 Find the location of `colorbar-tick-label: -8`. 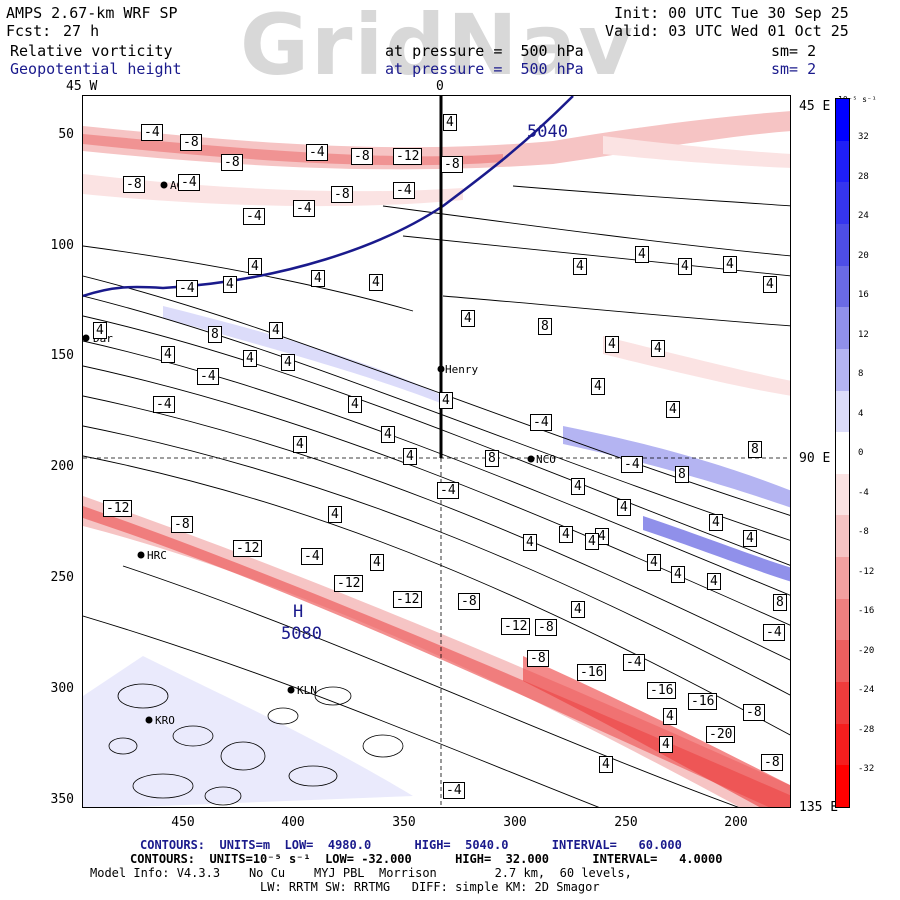

colorbar-tick-label: -8 is located at coordinates (863, 532).